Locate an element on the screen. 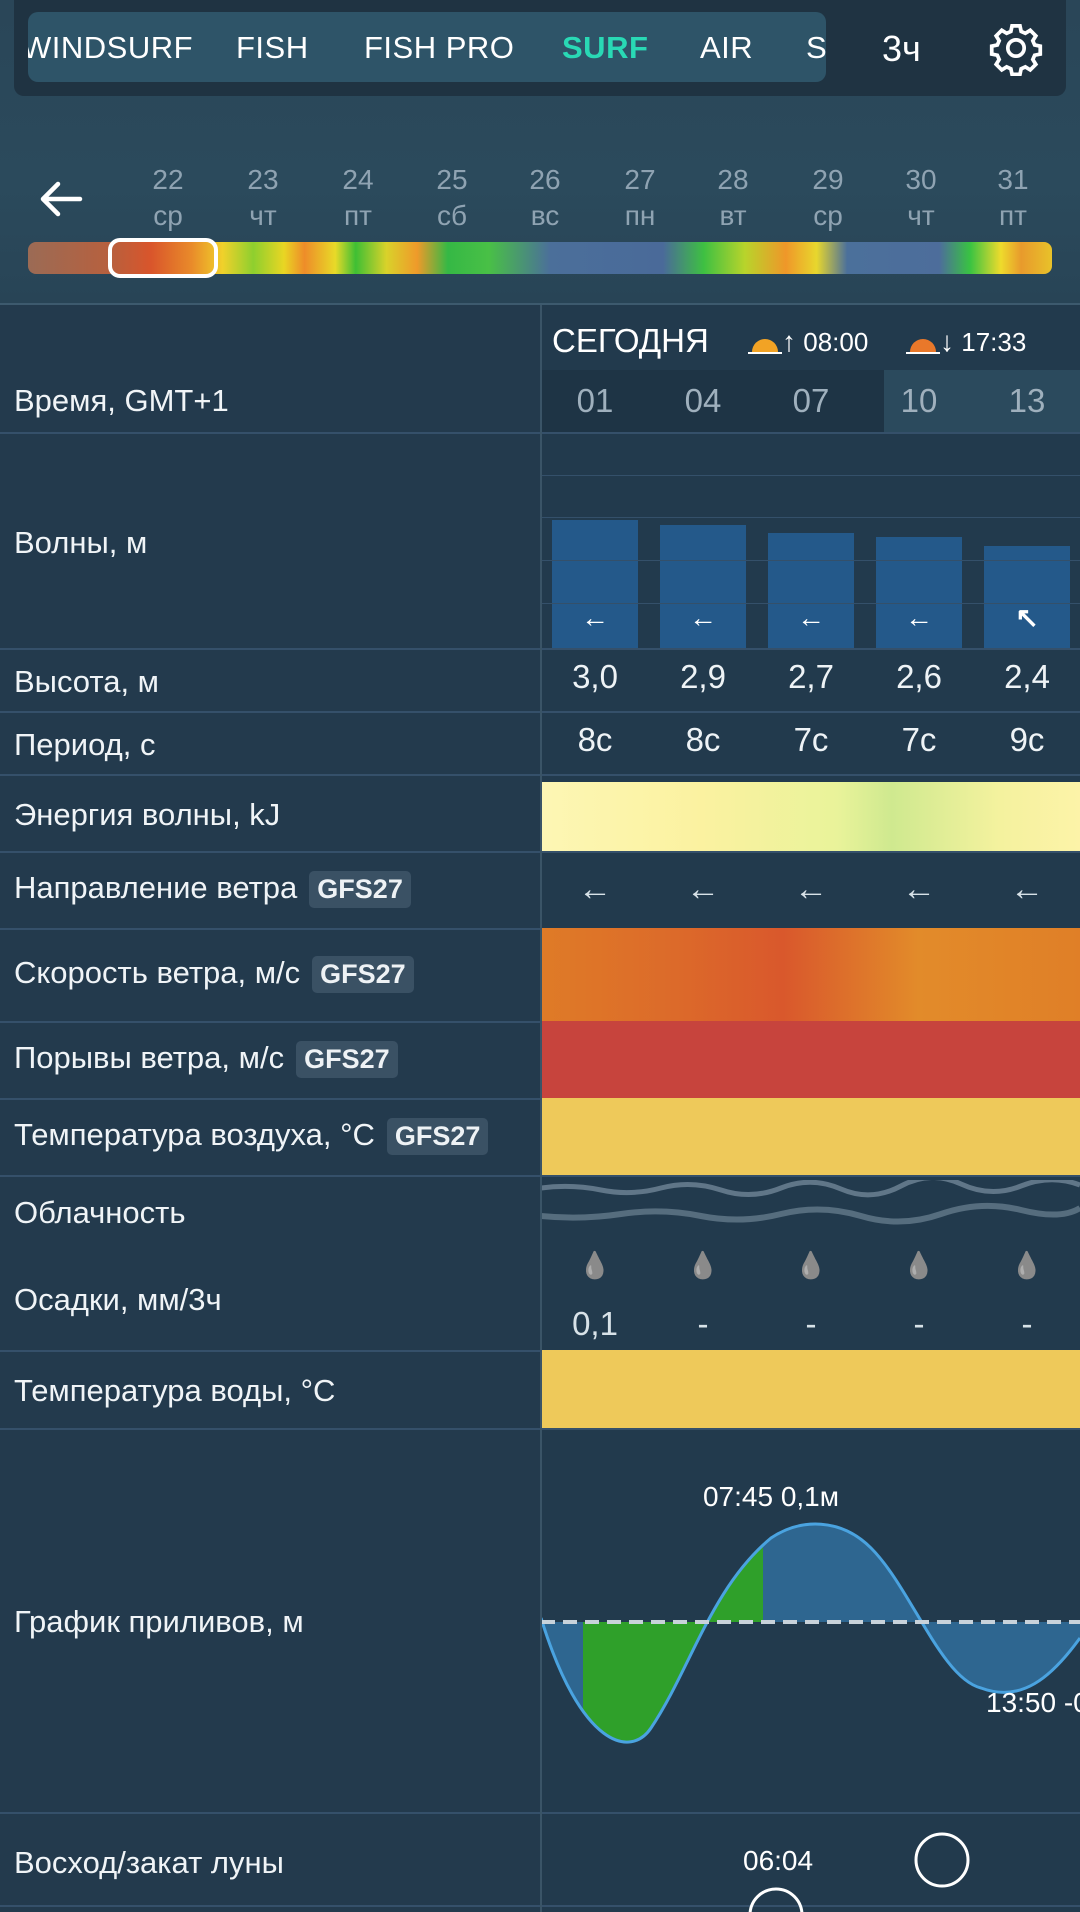 Image resolution: width=1080 pixels, height=1912 pixels. energy-band is located at coordinates (810, 816).